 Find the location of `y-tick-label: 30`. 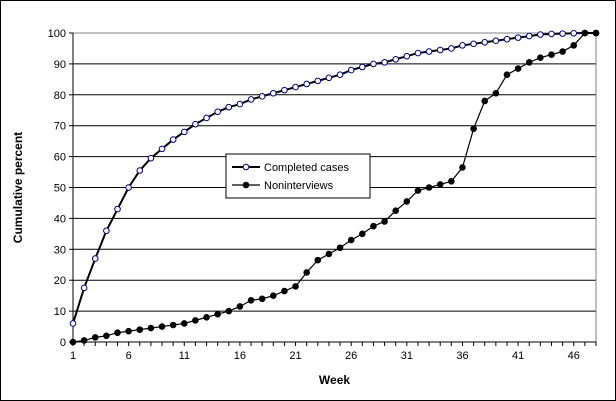

y-tick-label: 30 is located at coordinates (60, 250).